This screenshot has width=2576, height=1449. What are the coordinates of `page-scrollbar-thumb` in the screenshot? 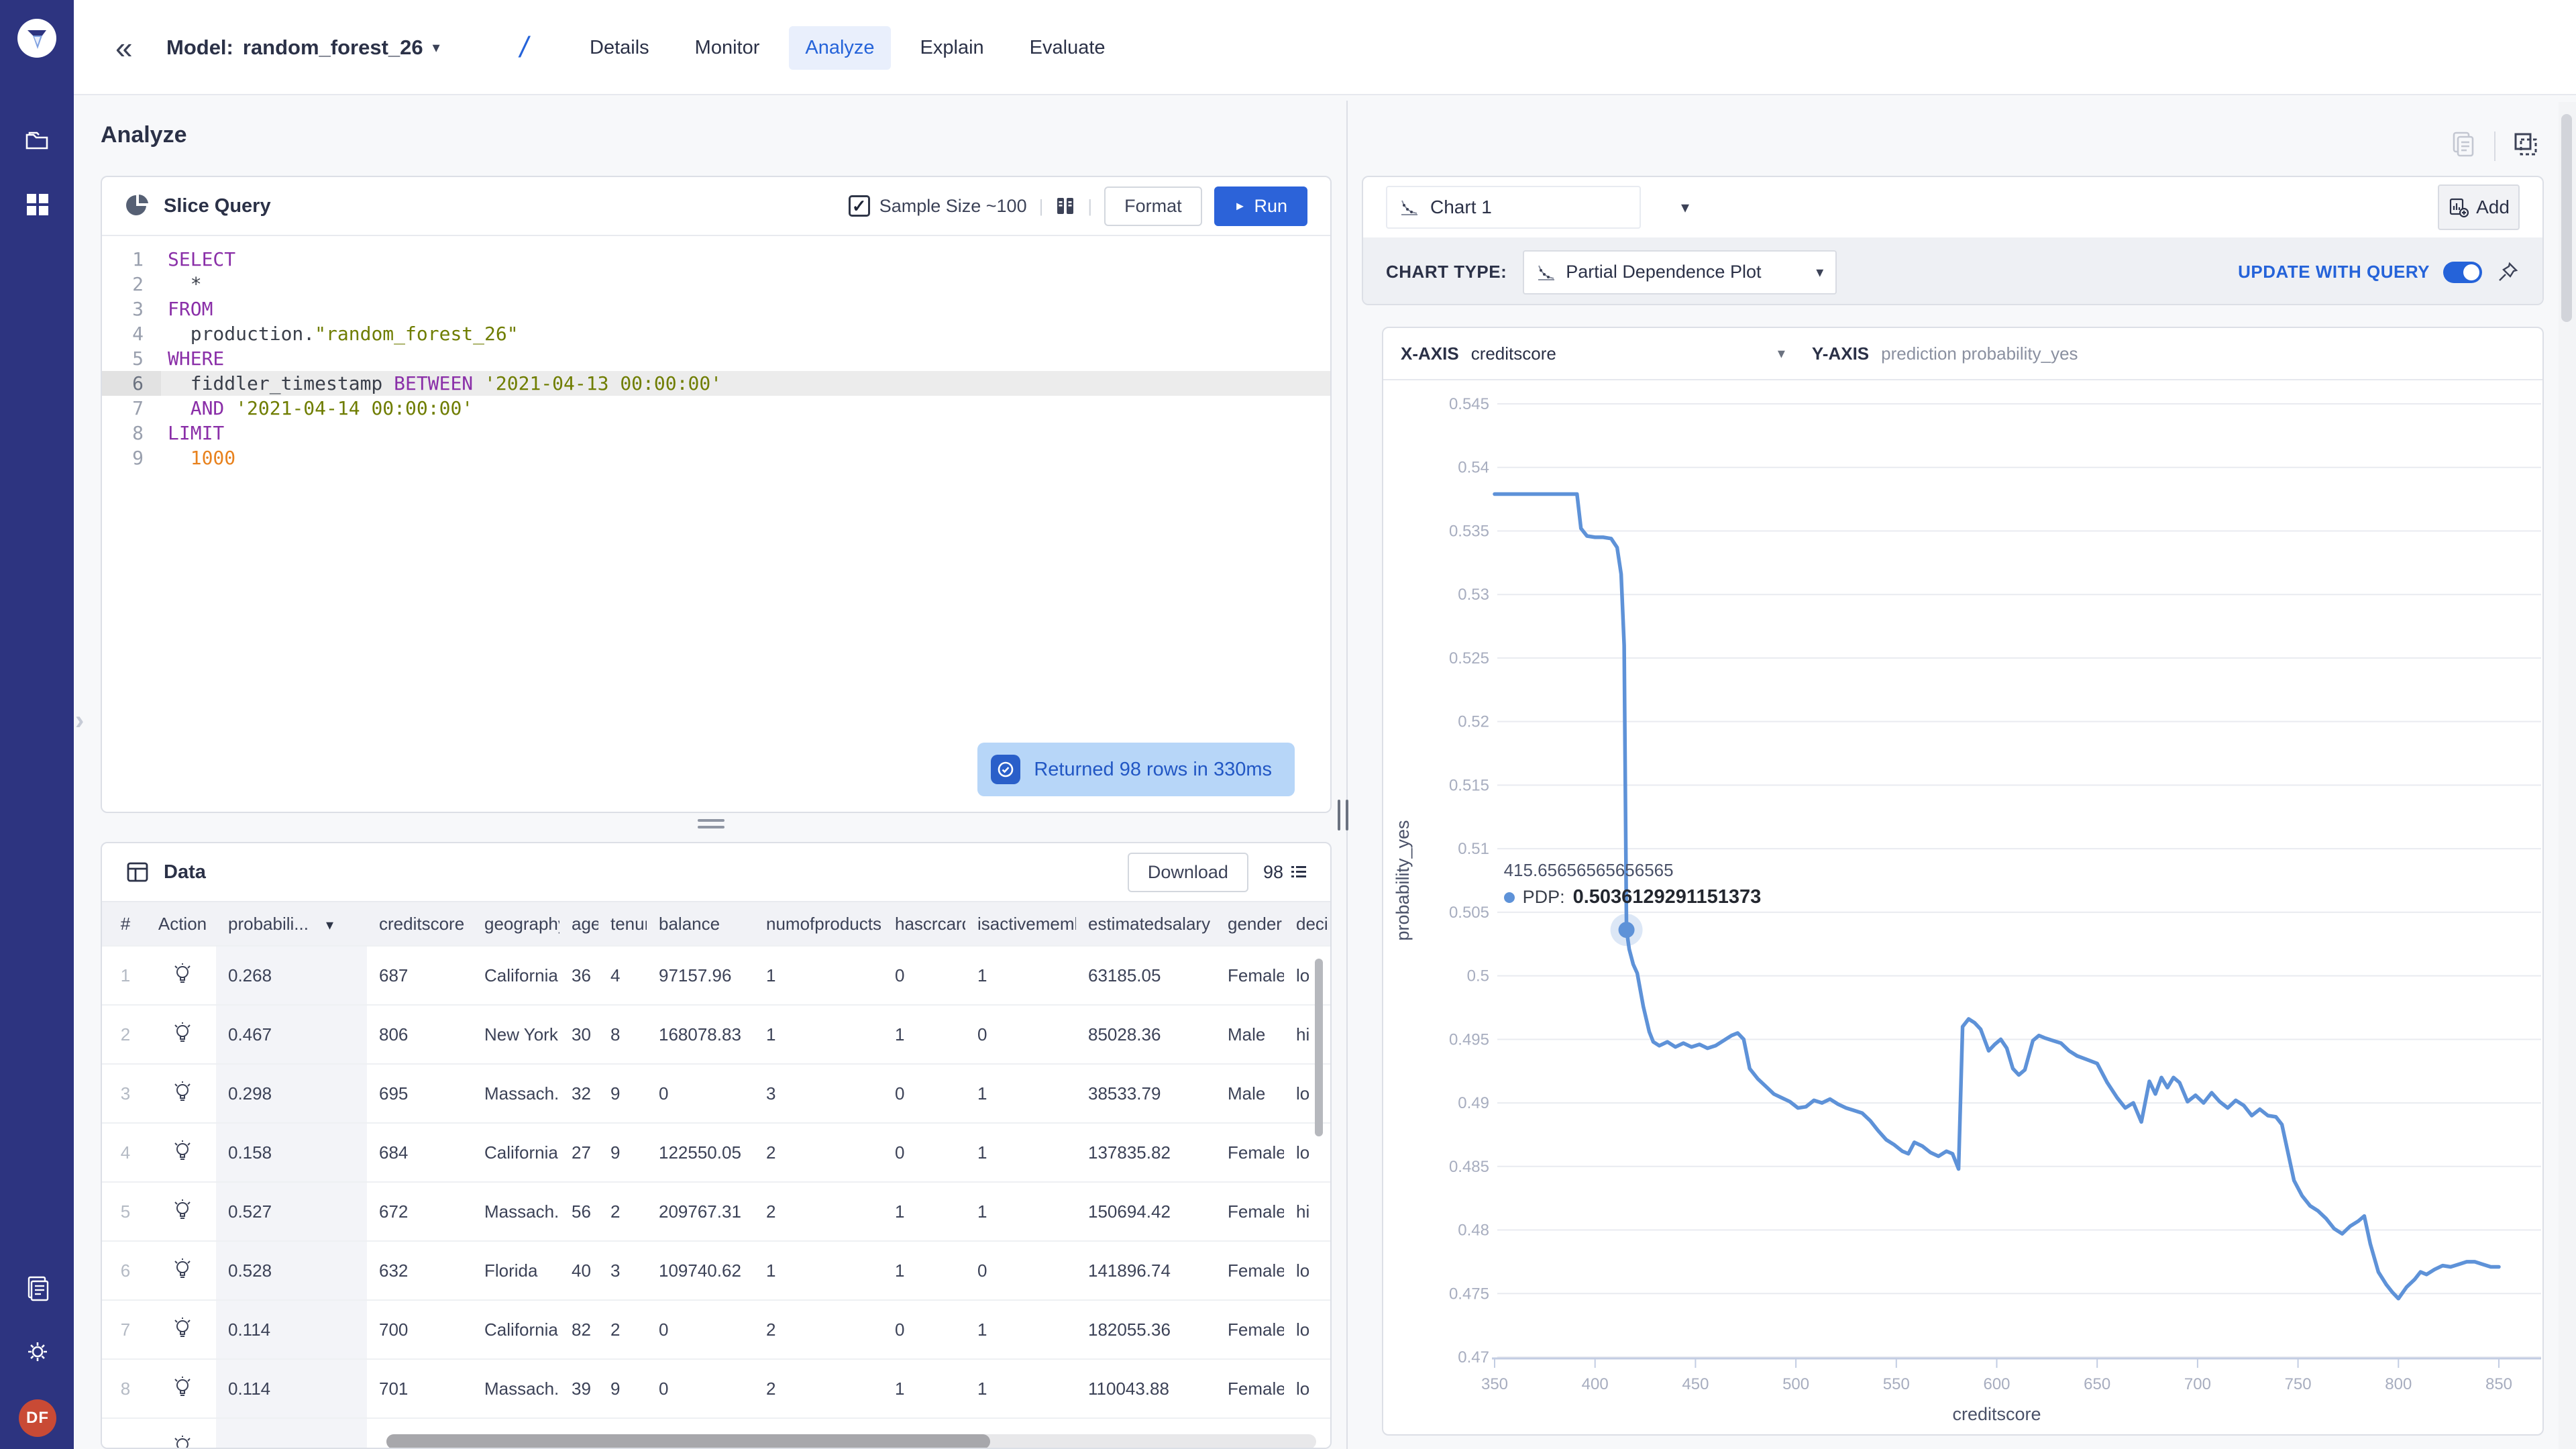 It's located at (2566, 218).